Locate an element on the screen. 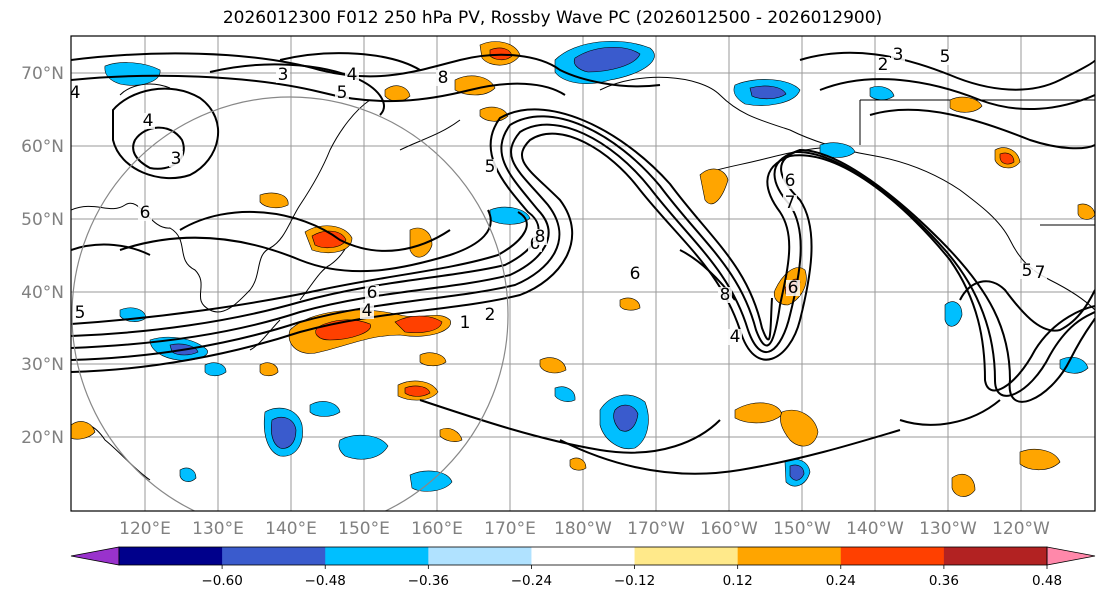  lon-label: 170°W is located at coordinates (656, 529).